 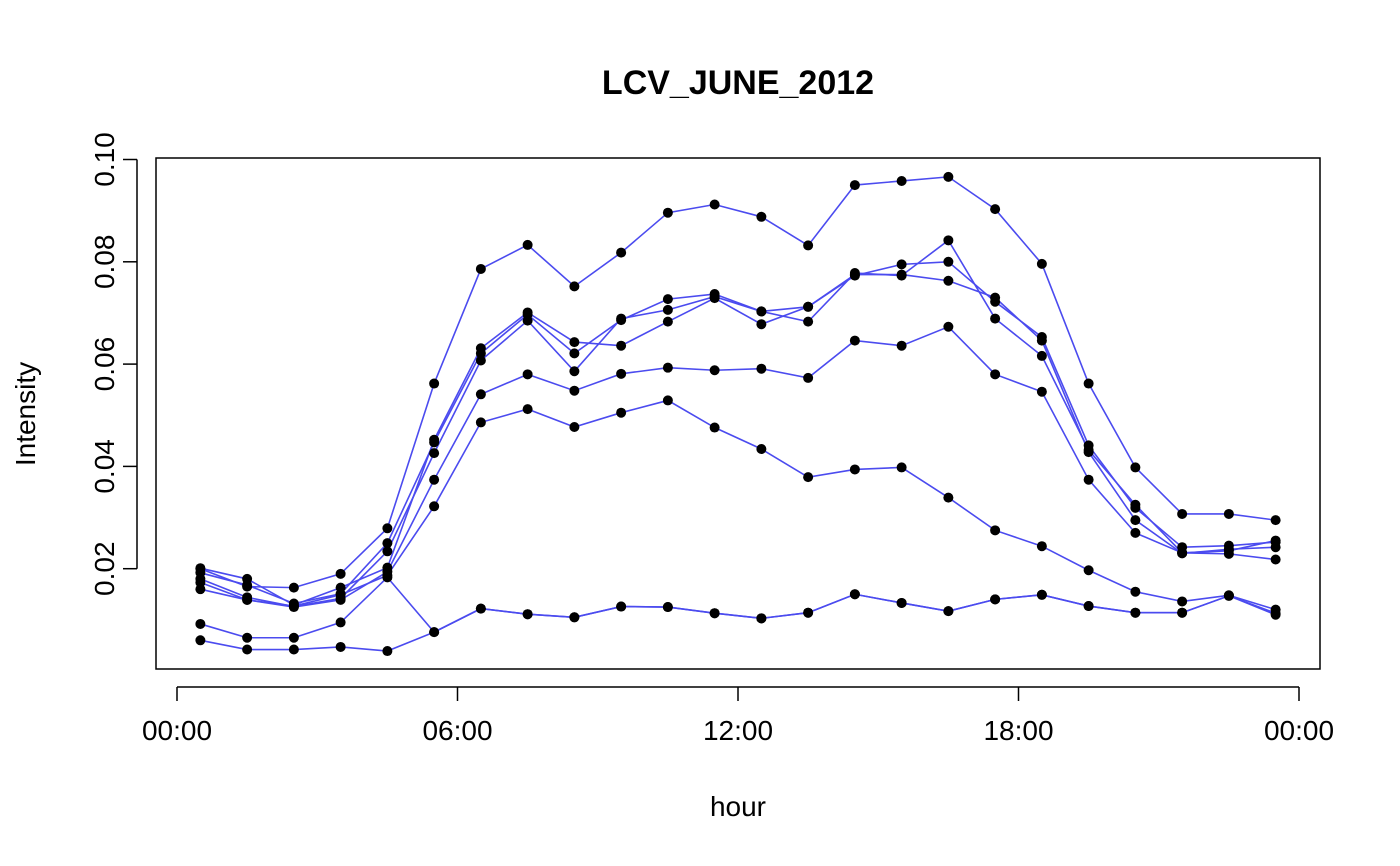 What do you see at coordinates (738, 83) in the screenshot?
I see `chart-title: LCV_JUNE_2012` at bounding box center [738, 83].